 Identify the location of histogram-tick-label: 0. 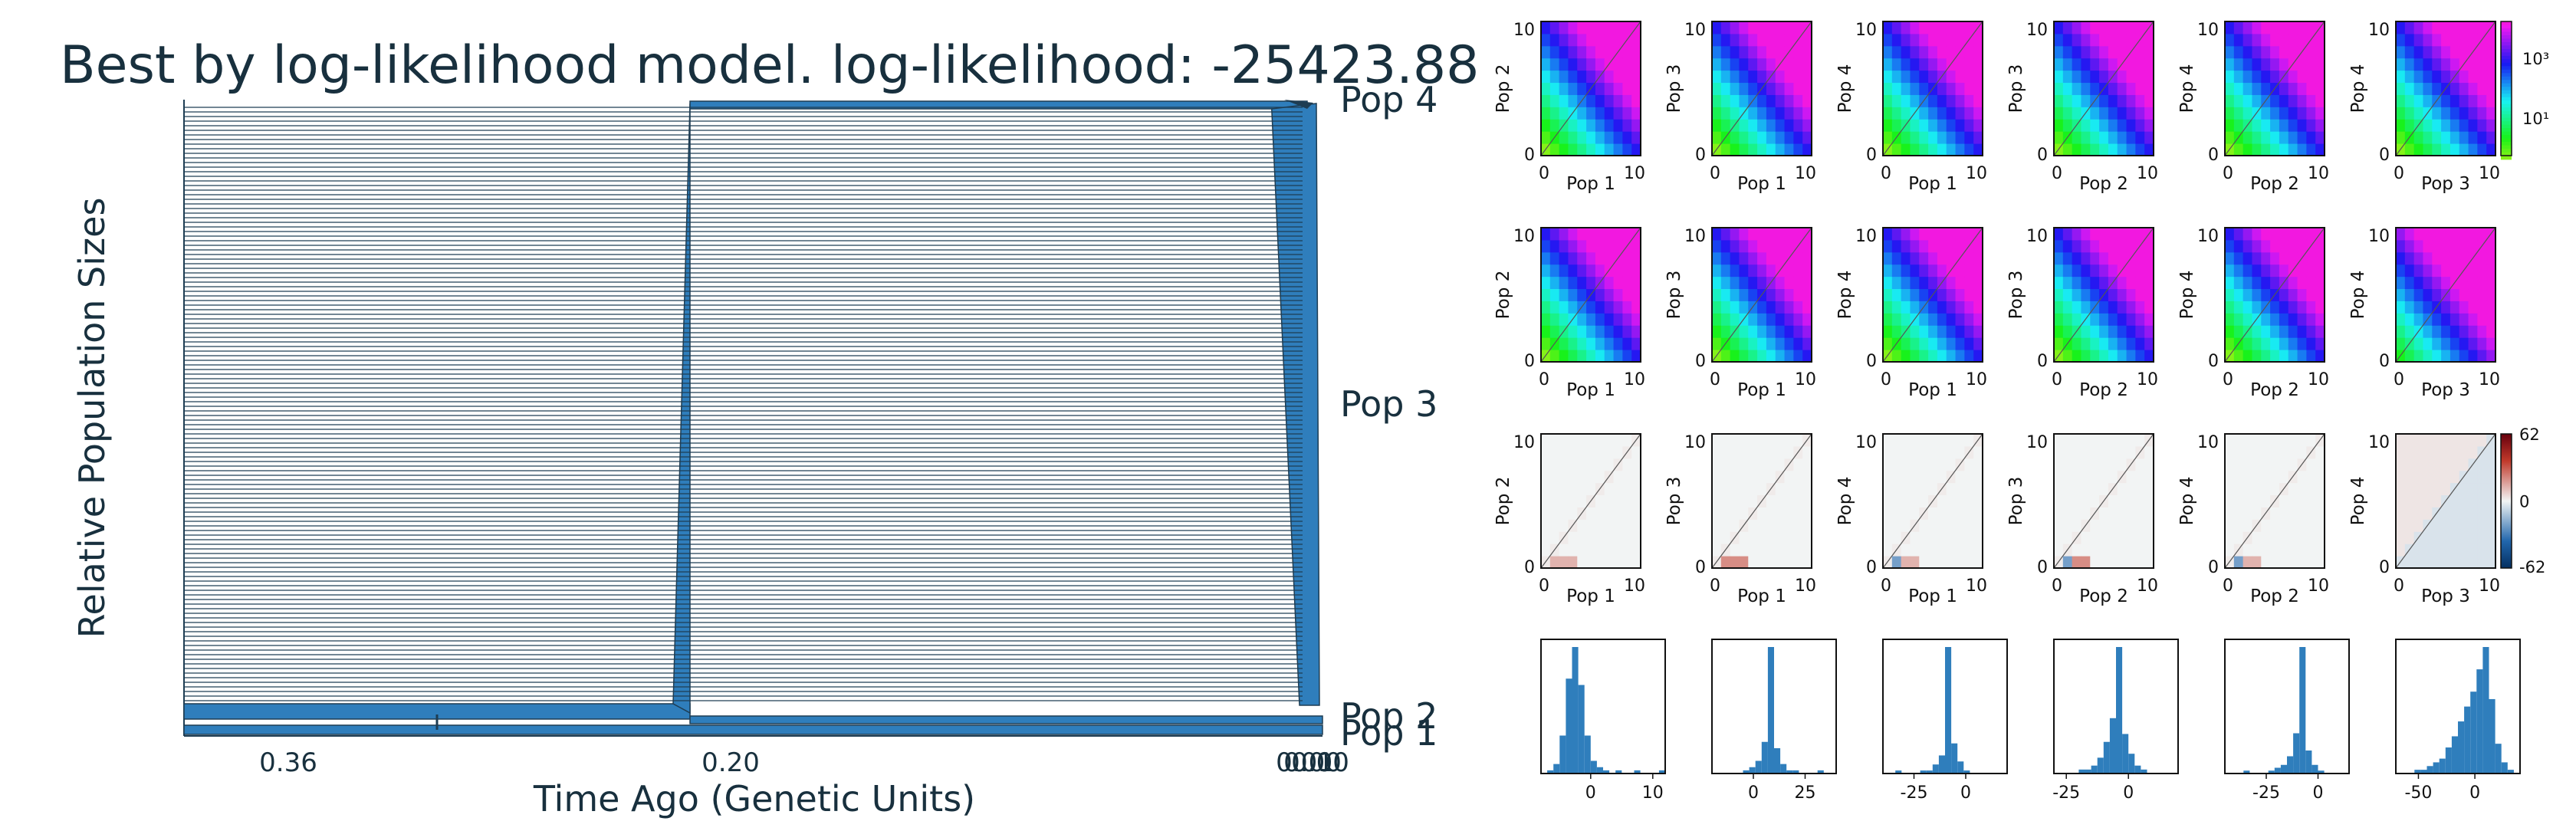
(1754, 793).